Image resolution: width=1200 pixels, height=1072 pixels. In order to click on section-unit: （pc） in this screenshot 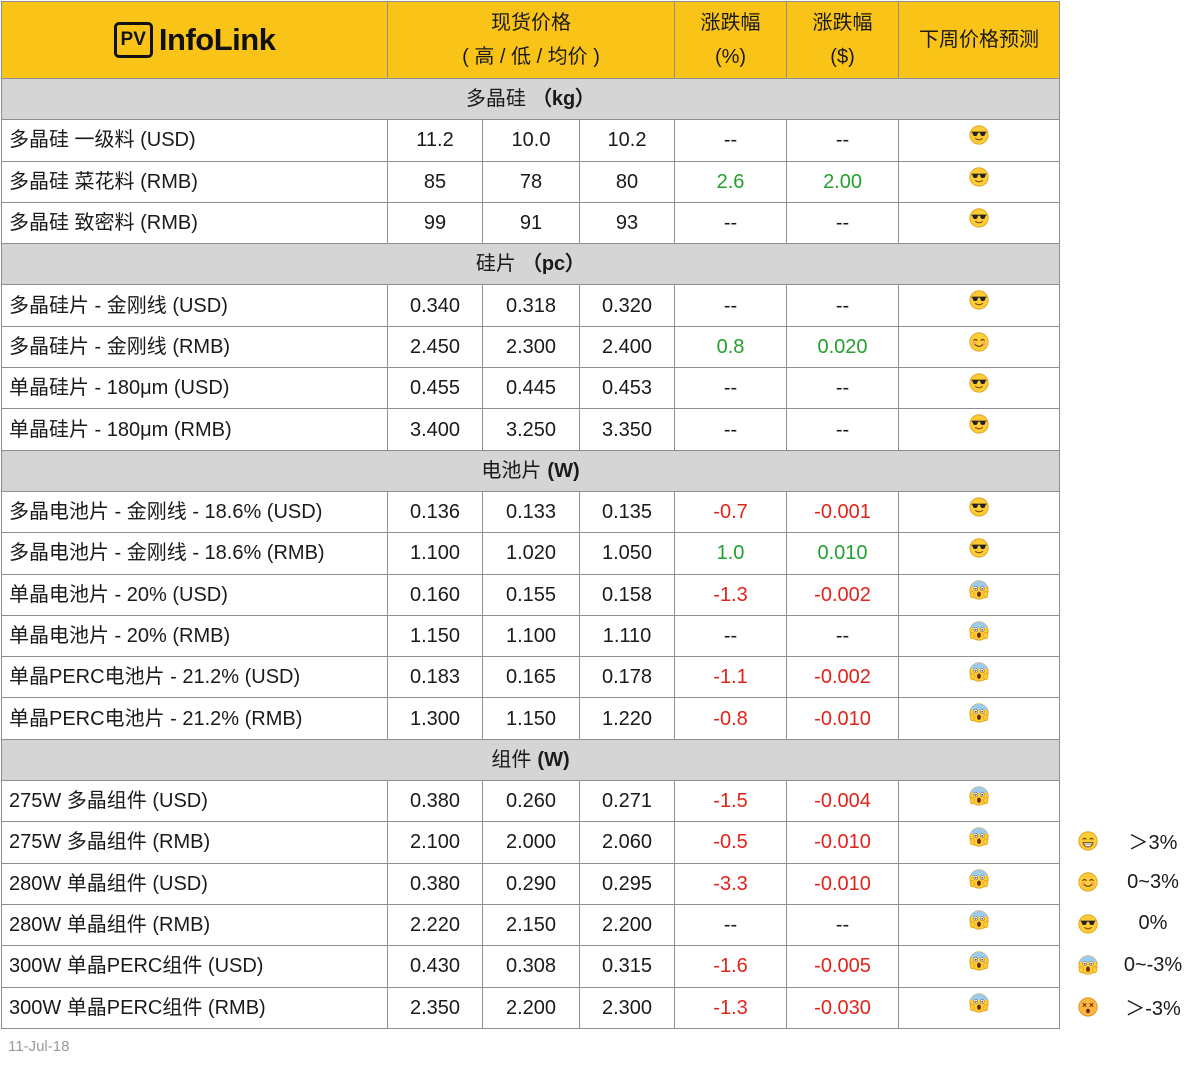, I will do `click(553, 264)`.